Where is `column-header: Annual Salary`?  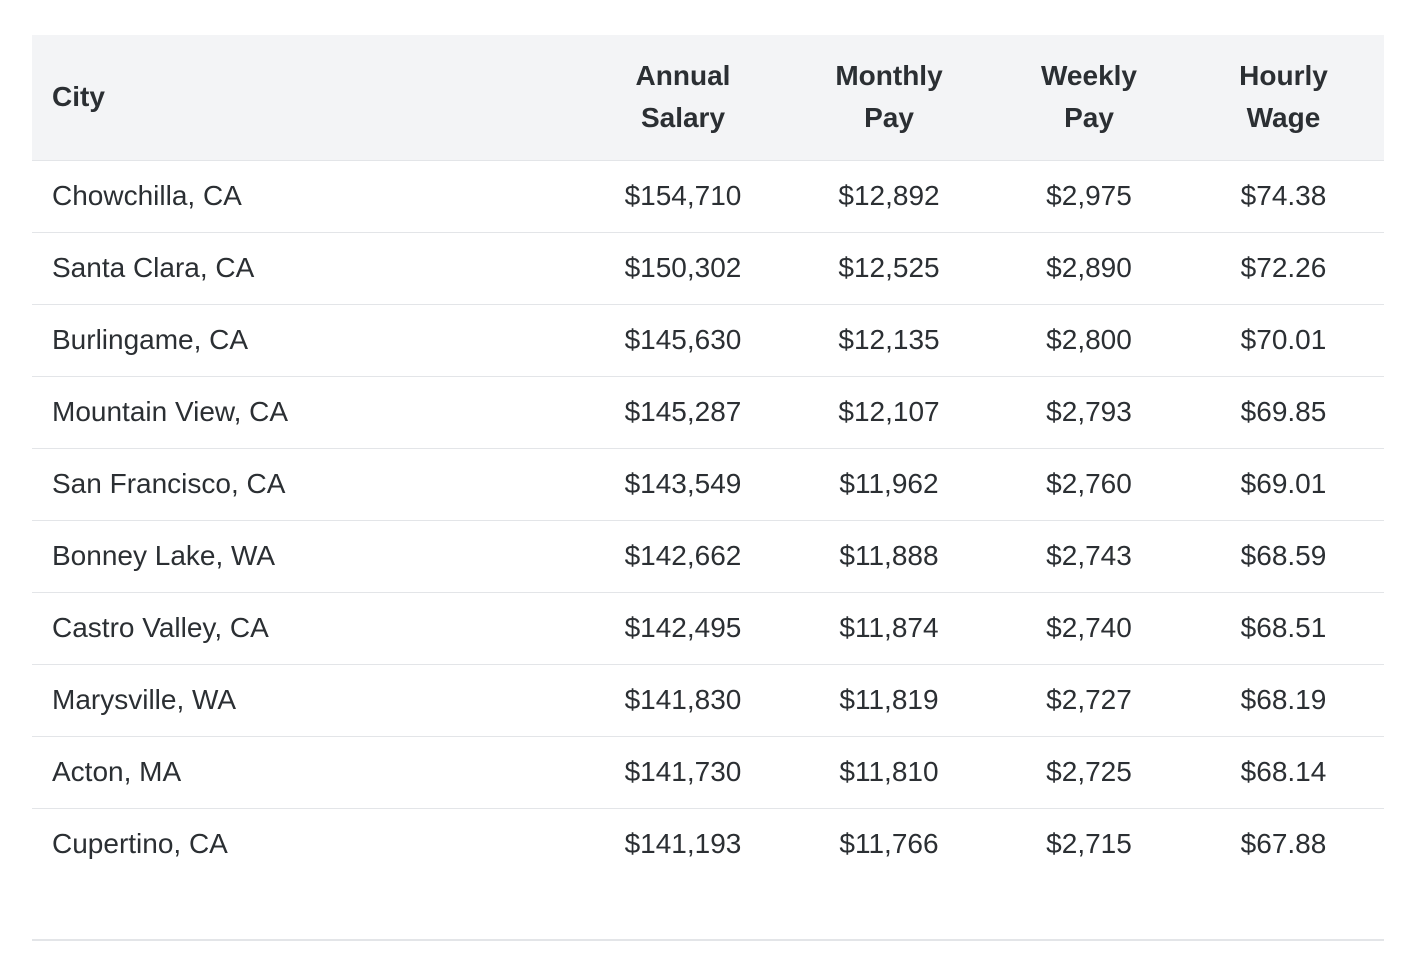 column-header: Annual Salary is located at coordinates (683, 98).